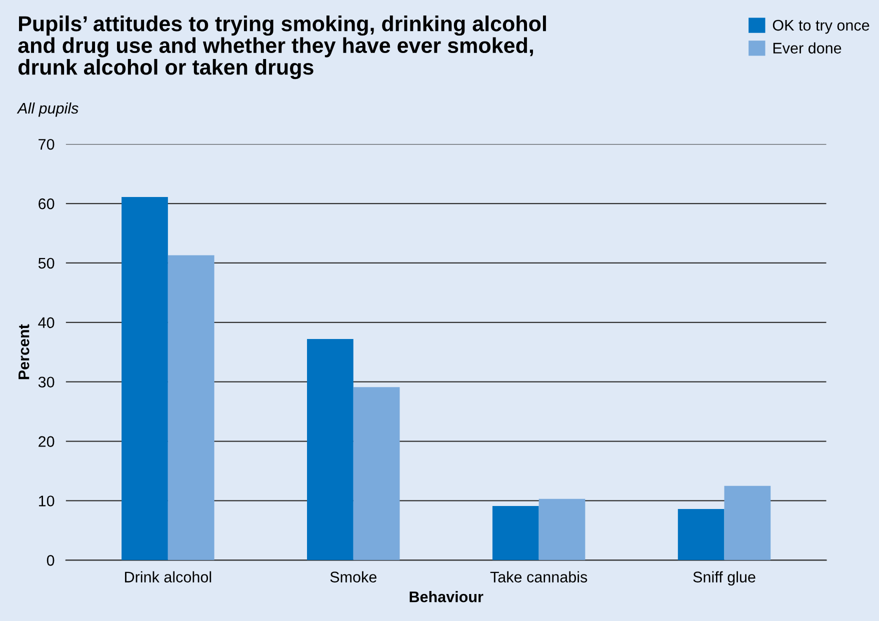  I want to click on y-tick-label: 20, so click(46, 441).